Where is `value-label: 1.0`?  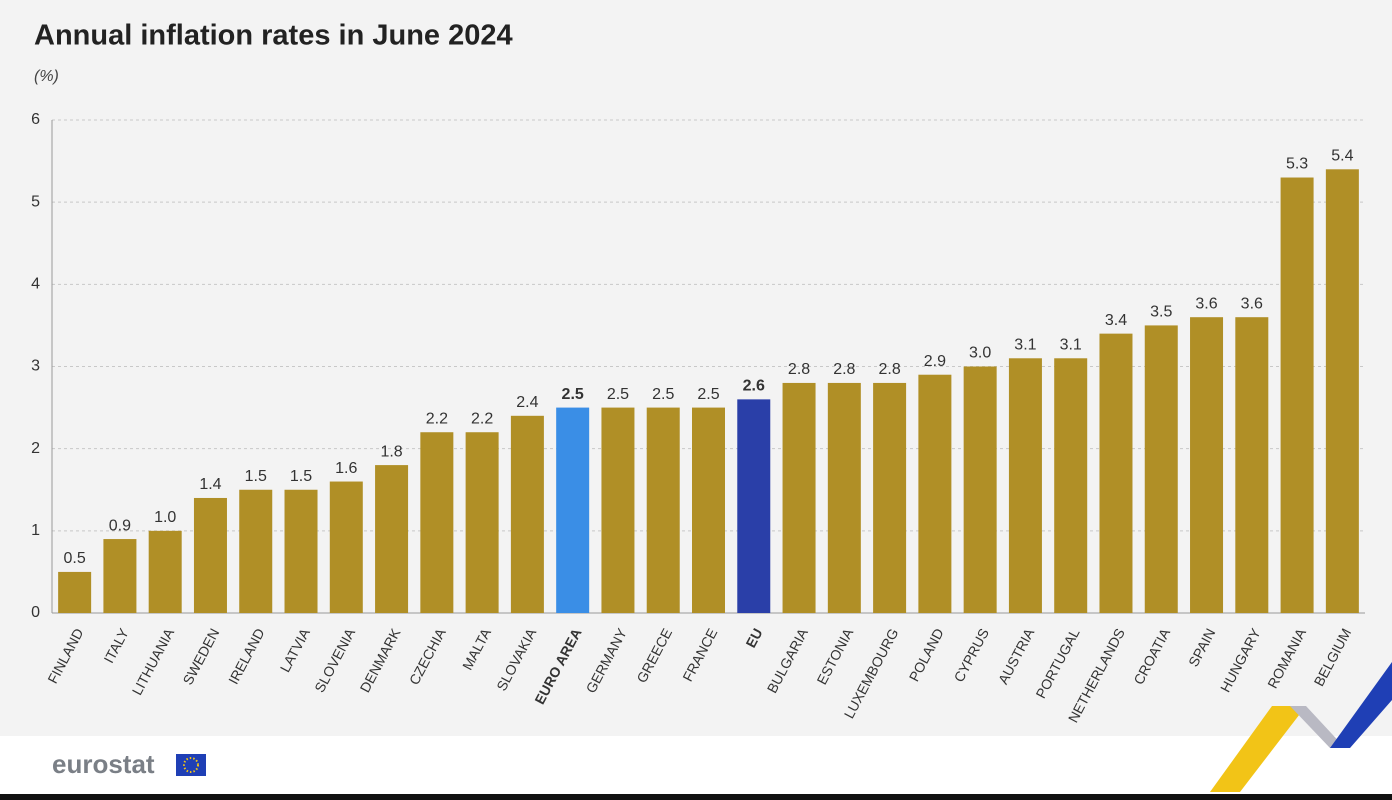 value-label: 1.0 is located at coordinates (165, 517).